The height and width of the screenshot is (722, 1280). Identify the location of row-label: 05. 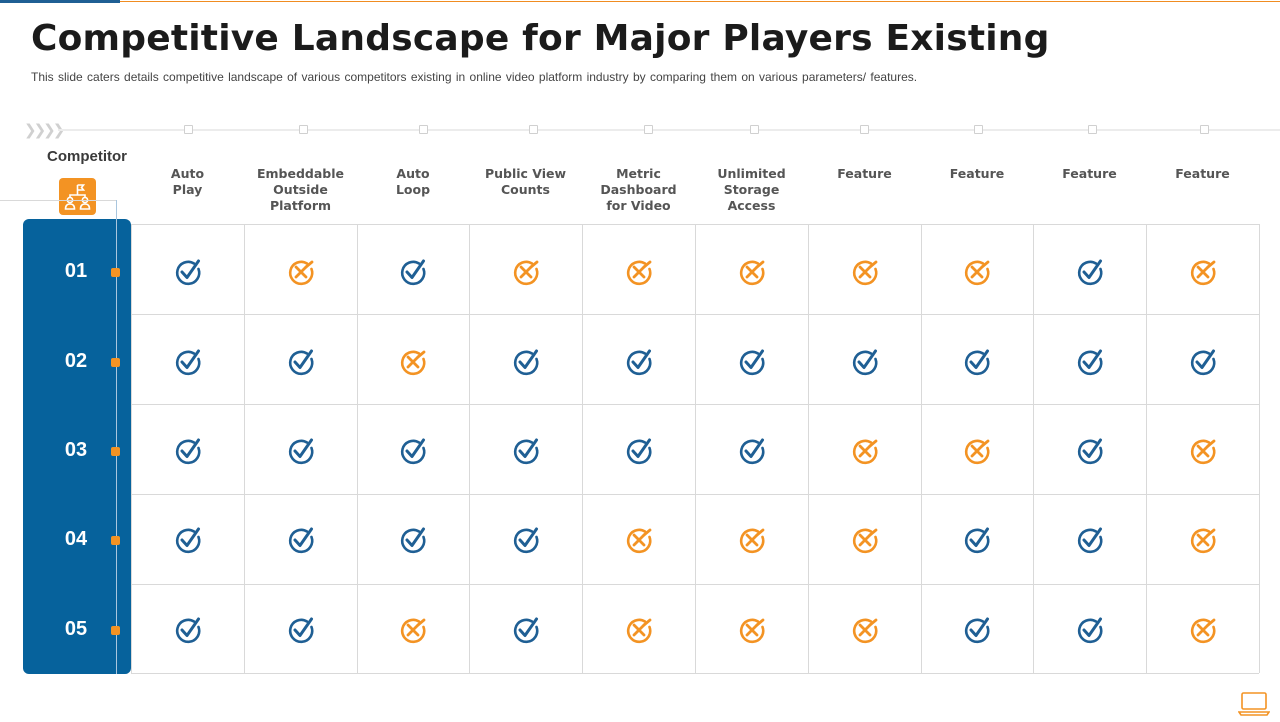
(76, 629).